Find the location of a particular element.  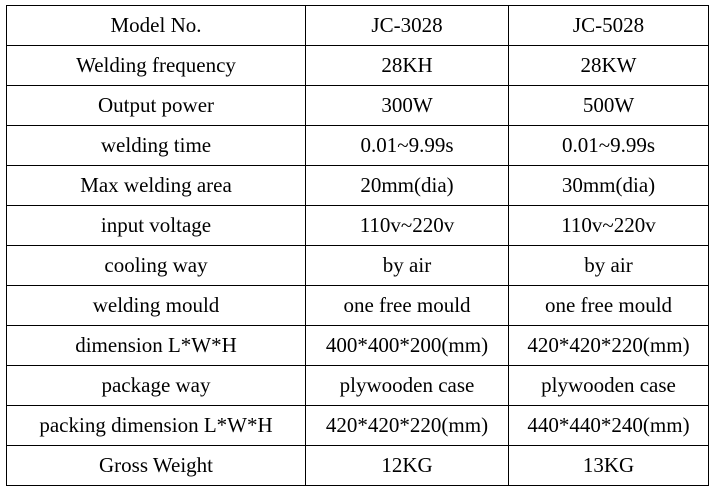

row-label: cooling way is located at coordinates (156, 265).